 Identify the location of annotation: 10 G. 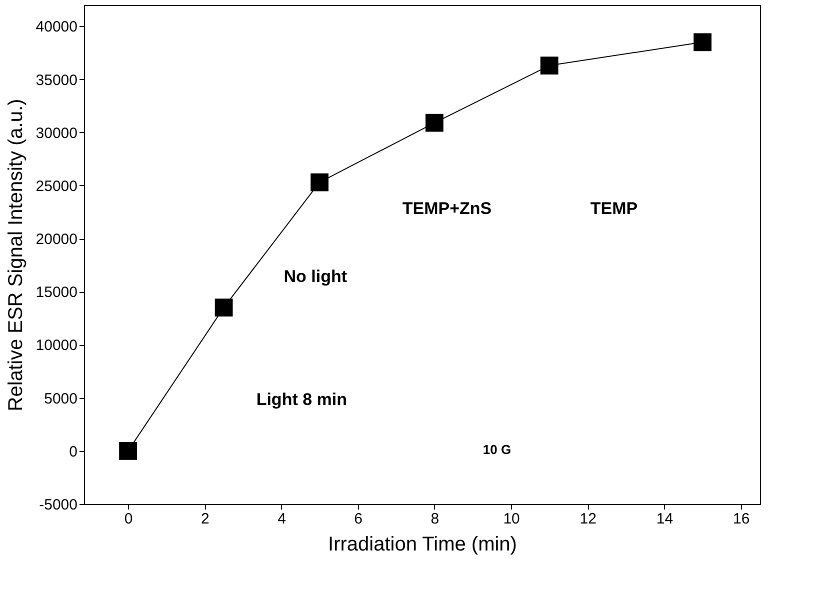
(497, 449).